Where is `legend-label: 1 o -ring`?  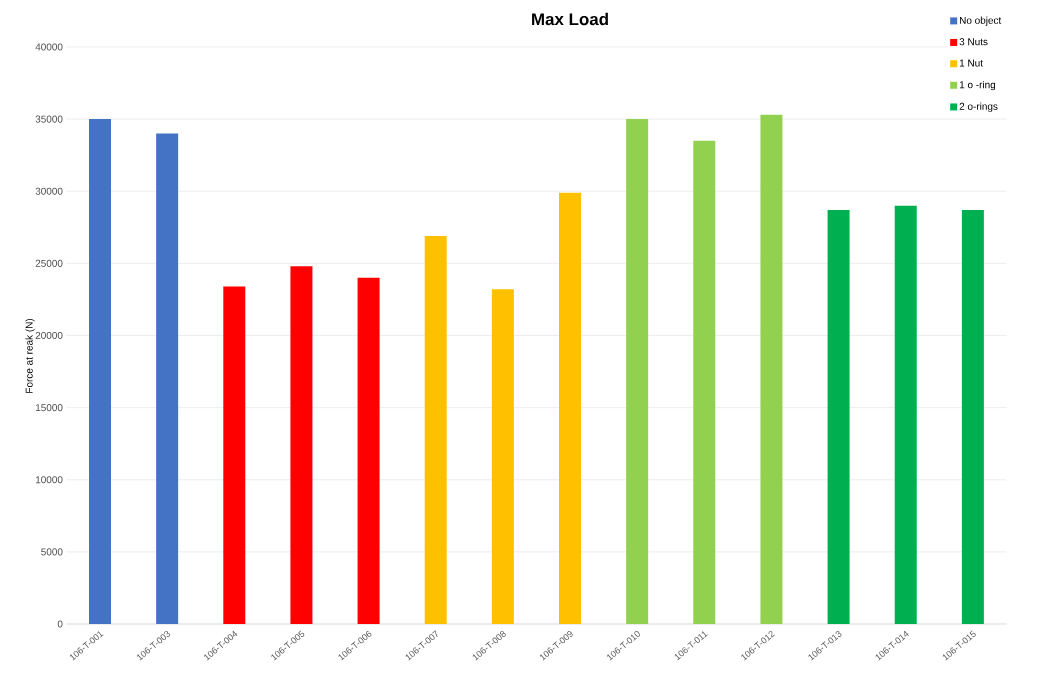 legend-label: 1 o -ring is located at coordinates (977, 85).